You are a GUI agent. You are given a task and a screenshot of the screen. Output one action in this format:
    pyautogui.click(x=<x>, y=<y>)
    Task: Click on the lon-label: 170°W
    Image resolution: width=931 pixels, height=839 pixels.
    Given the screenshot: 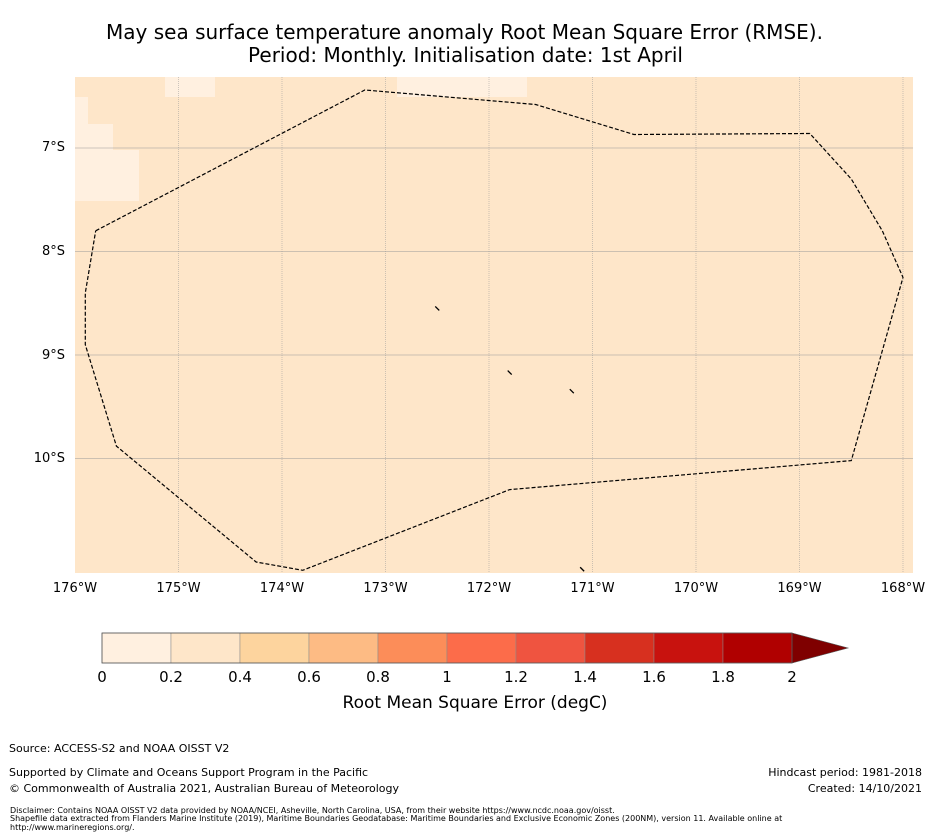 What is the action you would take?
    pyautogui.click(x=696, y=588)
    